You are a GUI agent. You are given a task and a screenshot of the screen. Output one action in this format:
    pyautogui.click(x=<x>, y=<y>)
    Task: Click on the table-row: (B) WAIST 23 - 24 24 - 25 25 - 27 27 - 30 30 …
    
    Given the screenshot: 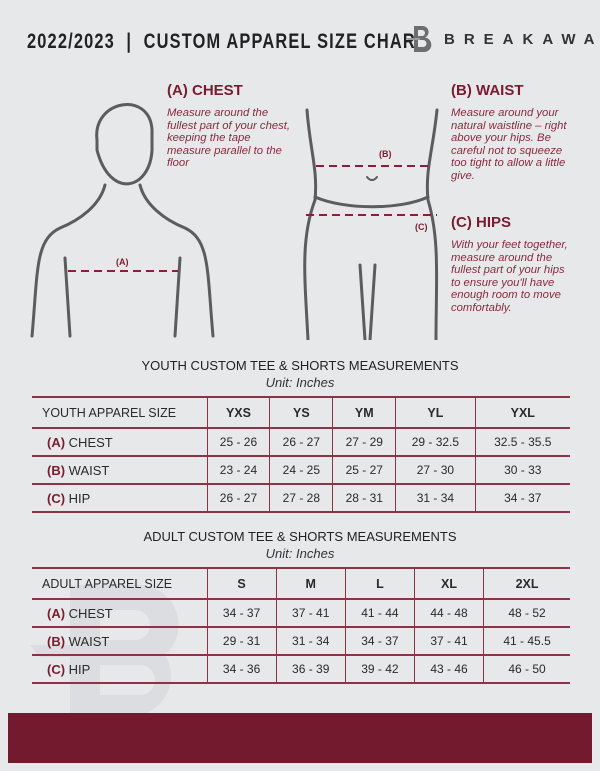 What is the action you would take?
    pyautogui.click(x=301, y=470)
    